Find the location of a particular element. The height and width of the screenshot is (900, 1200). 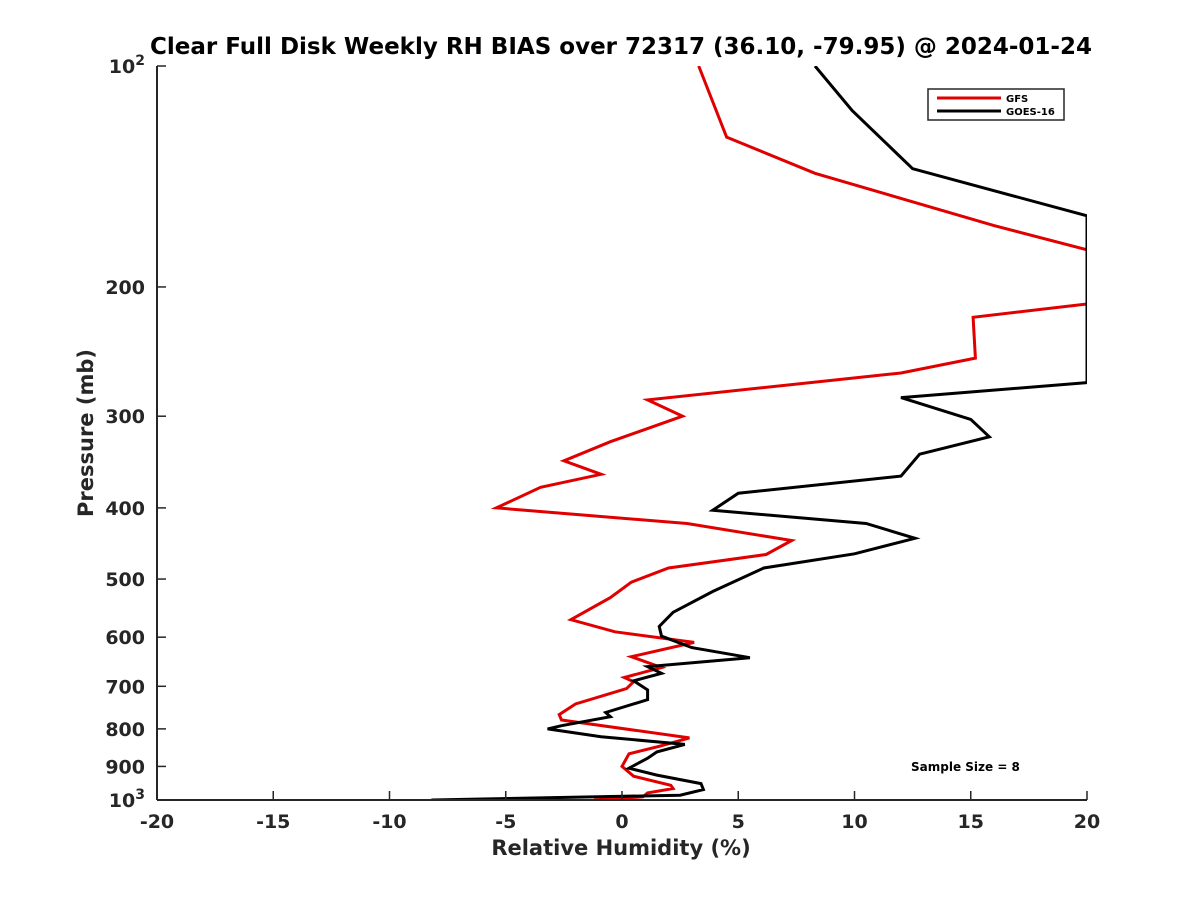

y-tick-label: 500 is located at coordinates (125, 580).